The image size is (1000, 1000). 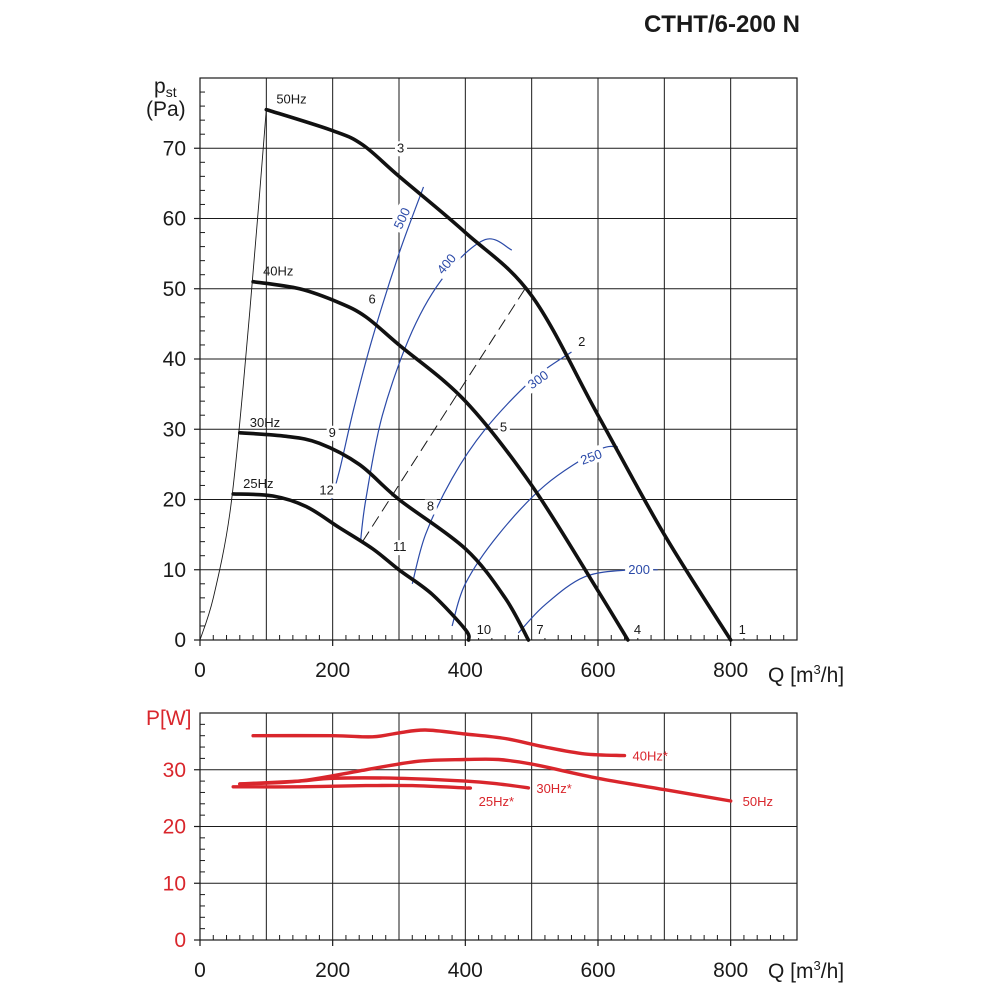 What do you see at coordinates (496, 801) in the screenshot?
I see `power-curve-label: 25Hz*` at bounding box center [496, 801].